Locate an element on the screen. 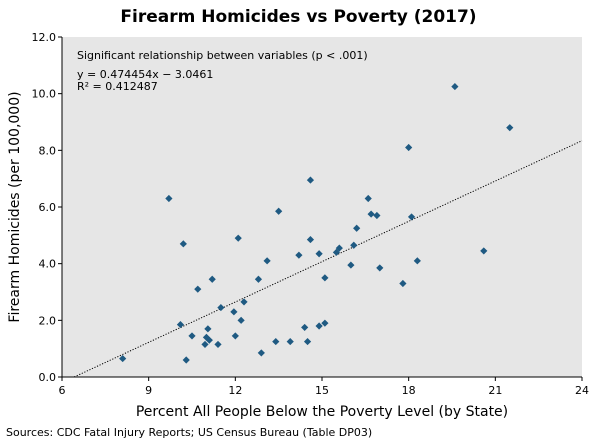 This screenshot has width=597, height=441. y-tick-label: 12.0 is located at coordinates (44, 37).